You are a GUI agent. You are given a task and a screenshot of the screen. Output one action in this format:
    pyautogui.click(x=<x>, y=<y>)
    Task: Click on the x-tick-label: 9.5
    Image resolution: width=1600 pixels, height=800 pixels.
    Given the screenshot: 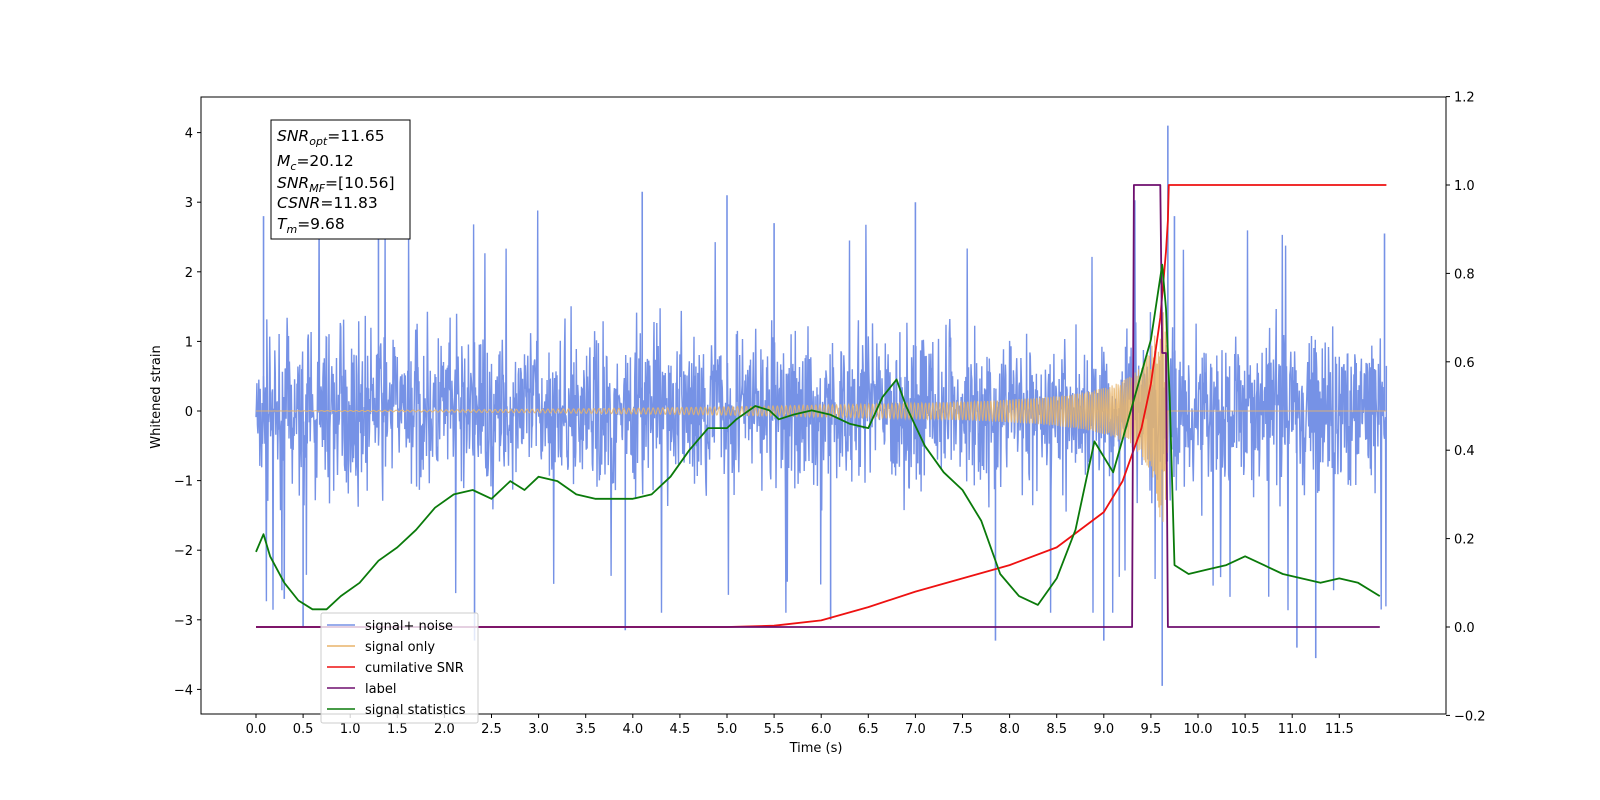 What is the action you would take?
    pyautogui.click(x=1151, y=729)
    